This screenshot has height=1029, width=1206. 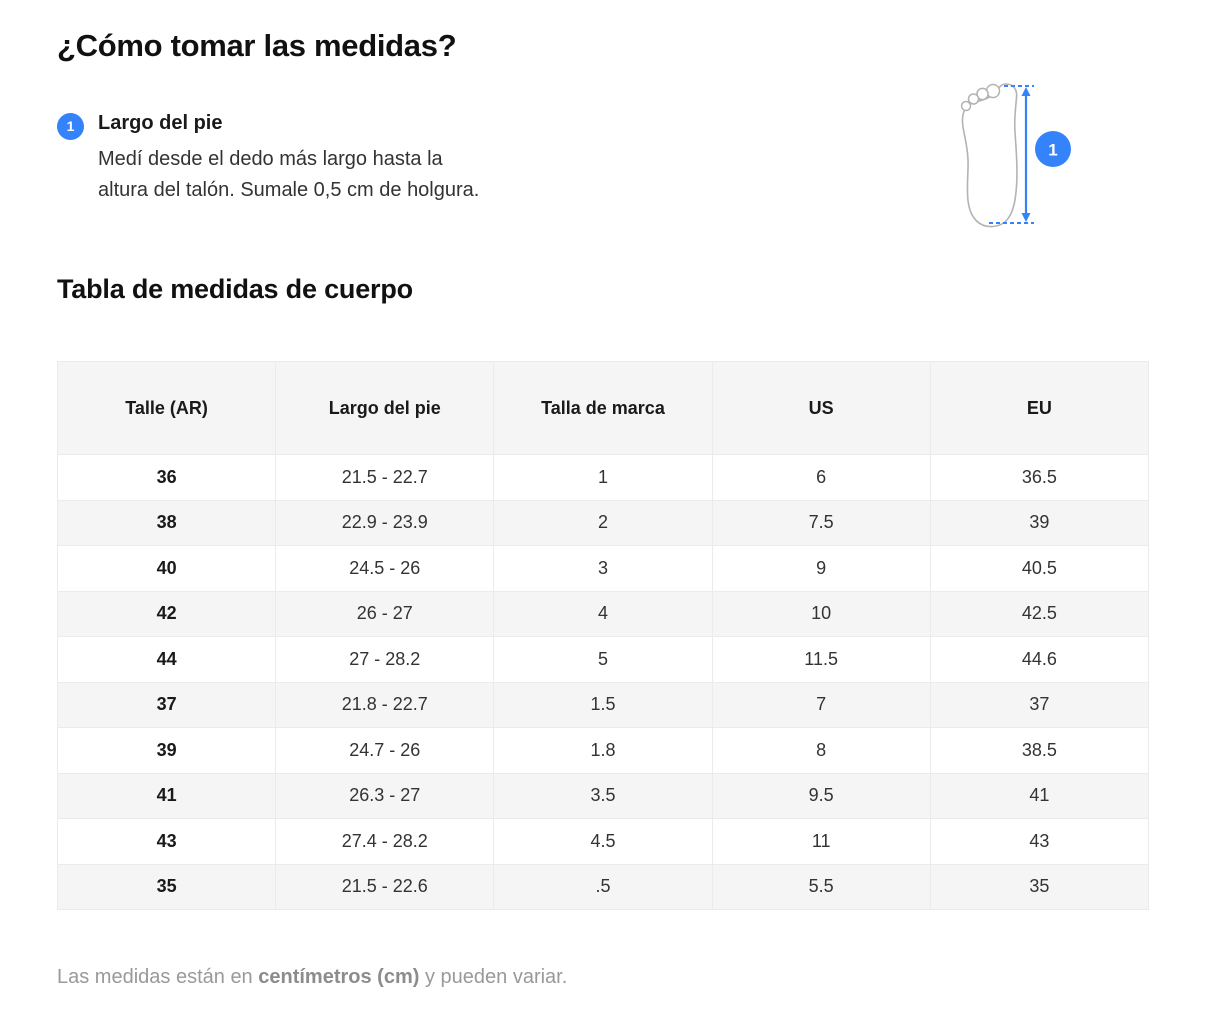 I want to click on table-row: 39 24.7 - 26 1.8 8 38.5, so click(x=603, y=750).